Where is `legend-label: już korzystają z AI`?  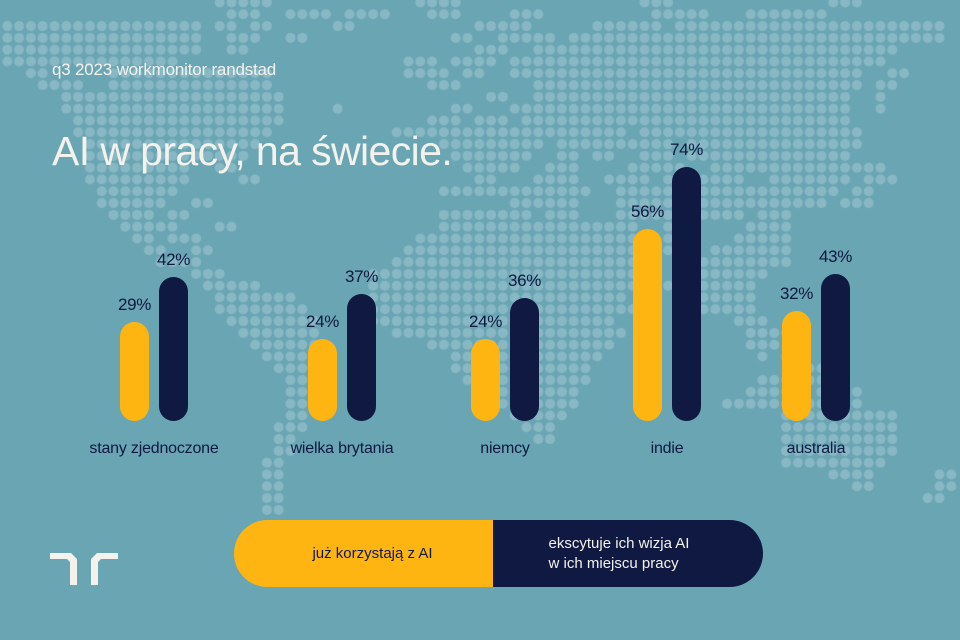 legend-label: już korzystają z AI is located at coordinates (372, 553).